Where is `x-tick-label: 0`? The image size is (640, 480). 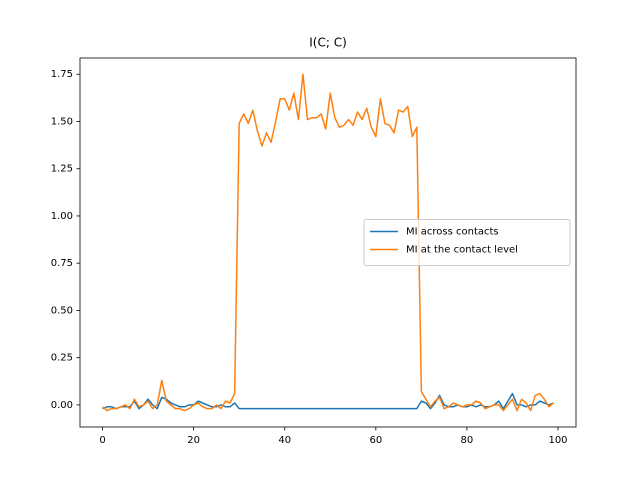
x-tick-label: 0 is located at coordinates (102, 440).